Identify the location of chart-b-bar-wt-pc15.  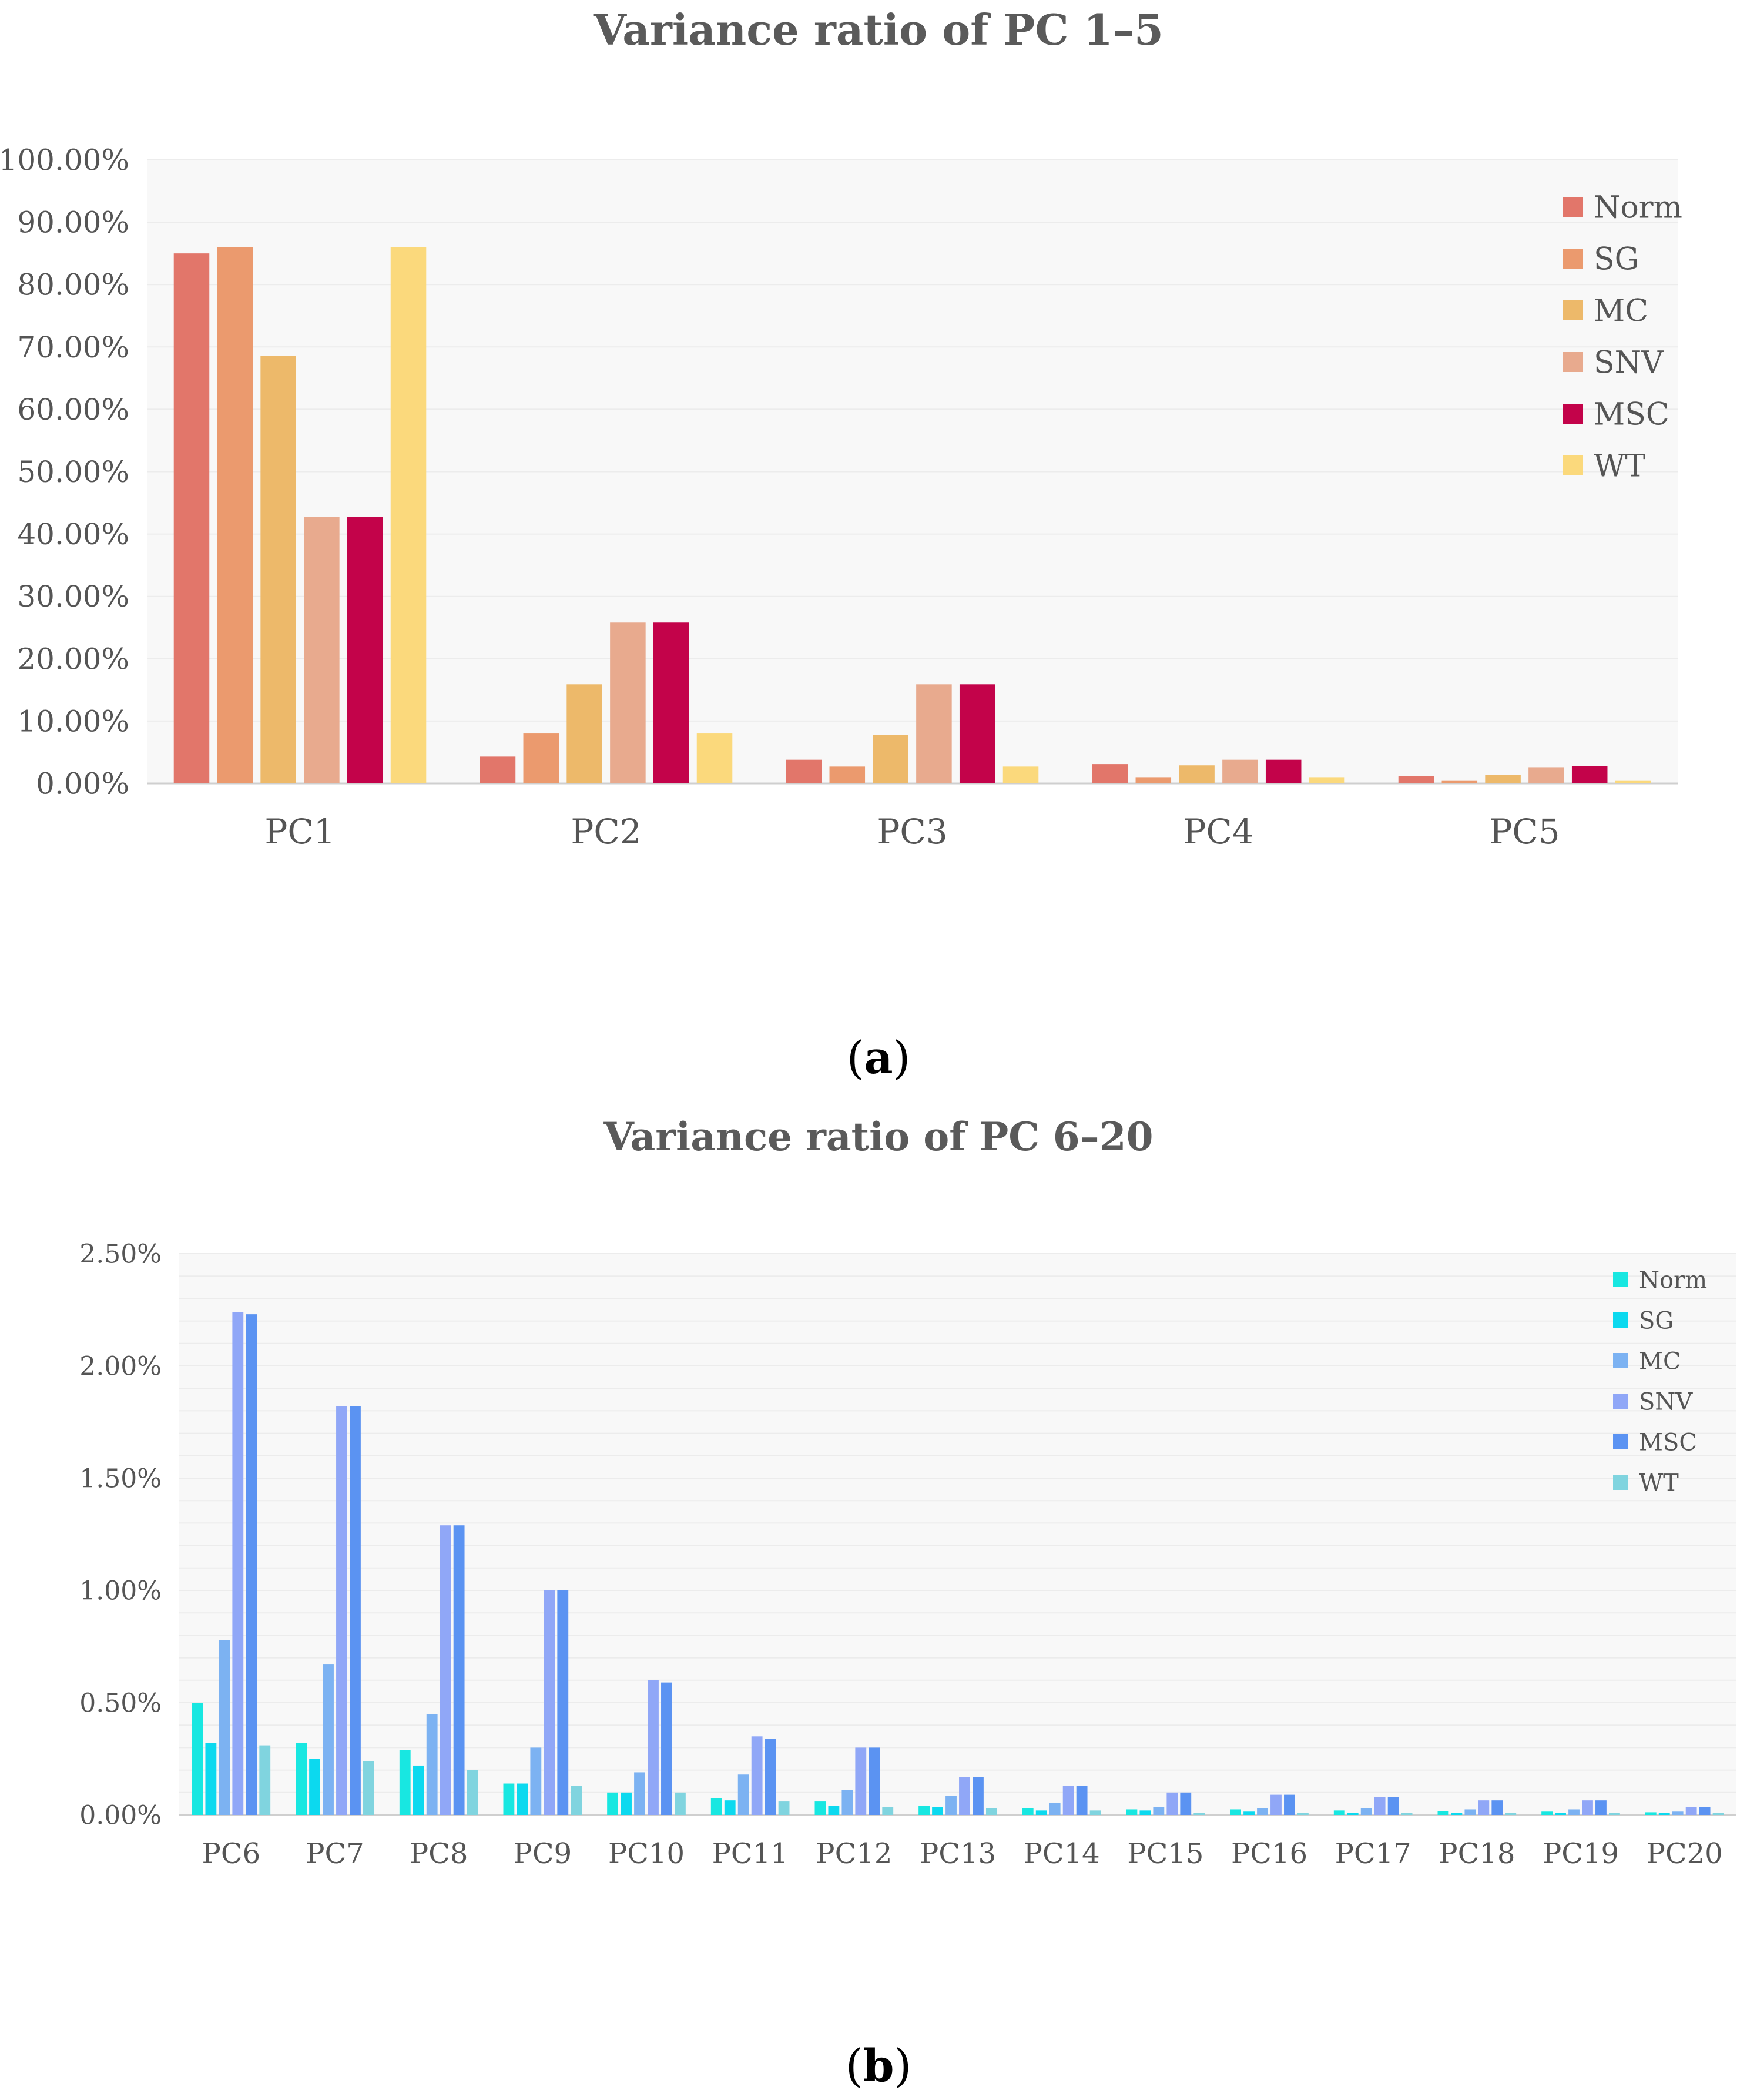
(1199, 1814).